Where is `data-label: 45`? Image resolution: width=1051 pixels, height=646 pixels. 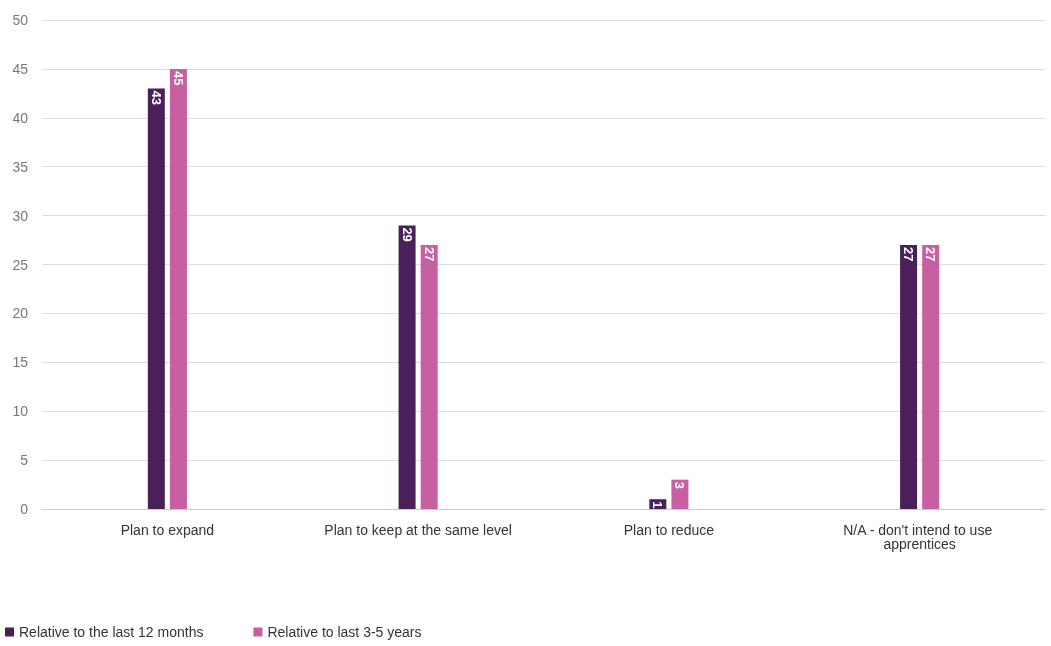
data-label: 45 is located at coordinates (178, 78).